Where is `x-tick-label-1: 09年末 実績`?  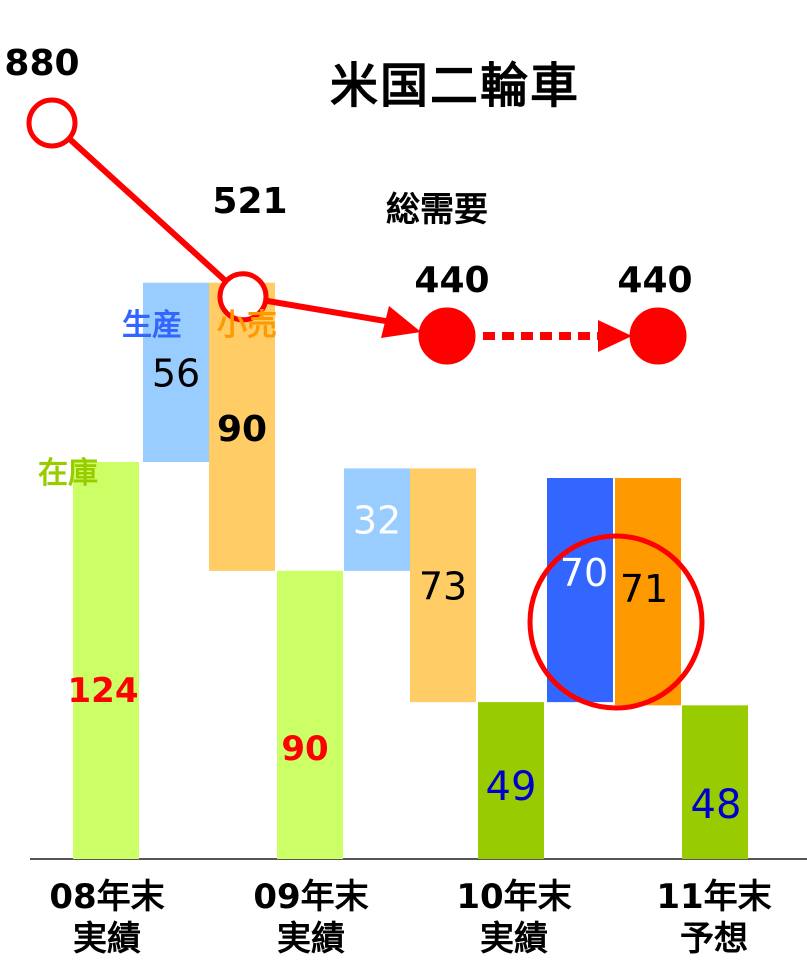 x-tick-label-1: 09年末 実績 is located at coordinates (311, 918).